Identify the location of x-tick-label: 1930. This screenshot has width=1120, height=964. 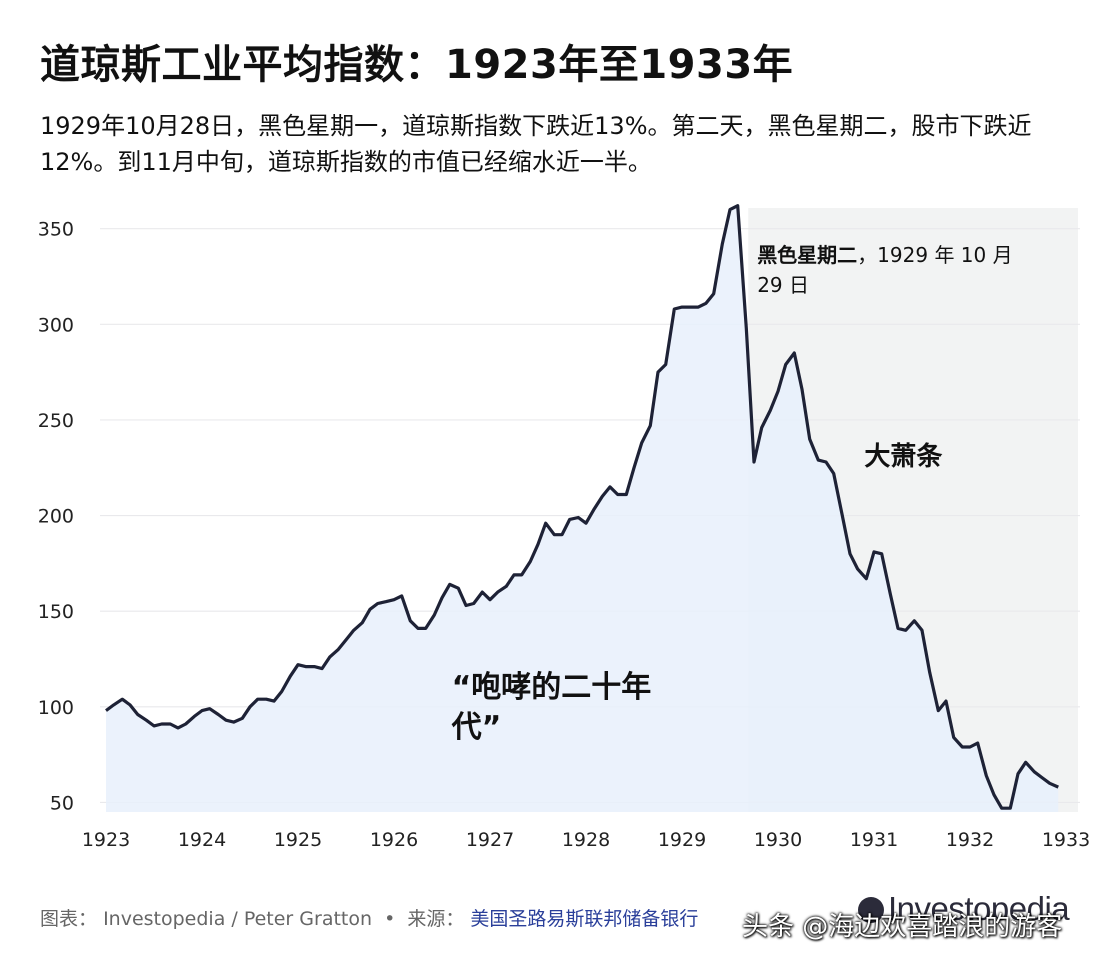
(778, 840).